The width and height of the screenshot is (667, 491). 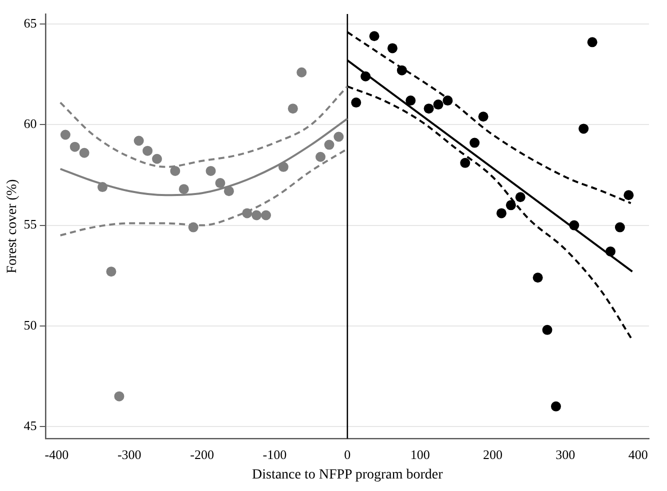 What do you see at coordinates (12, 226) in the screenshot?
I see `y-axis-title: Forest cover (%)` at bounding box center [12, 226].